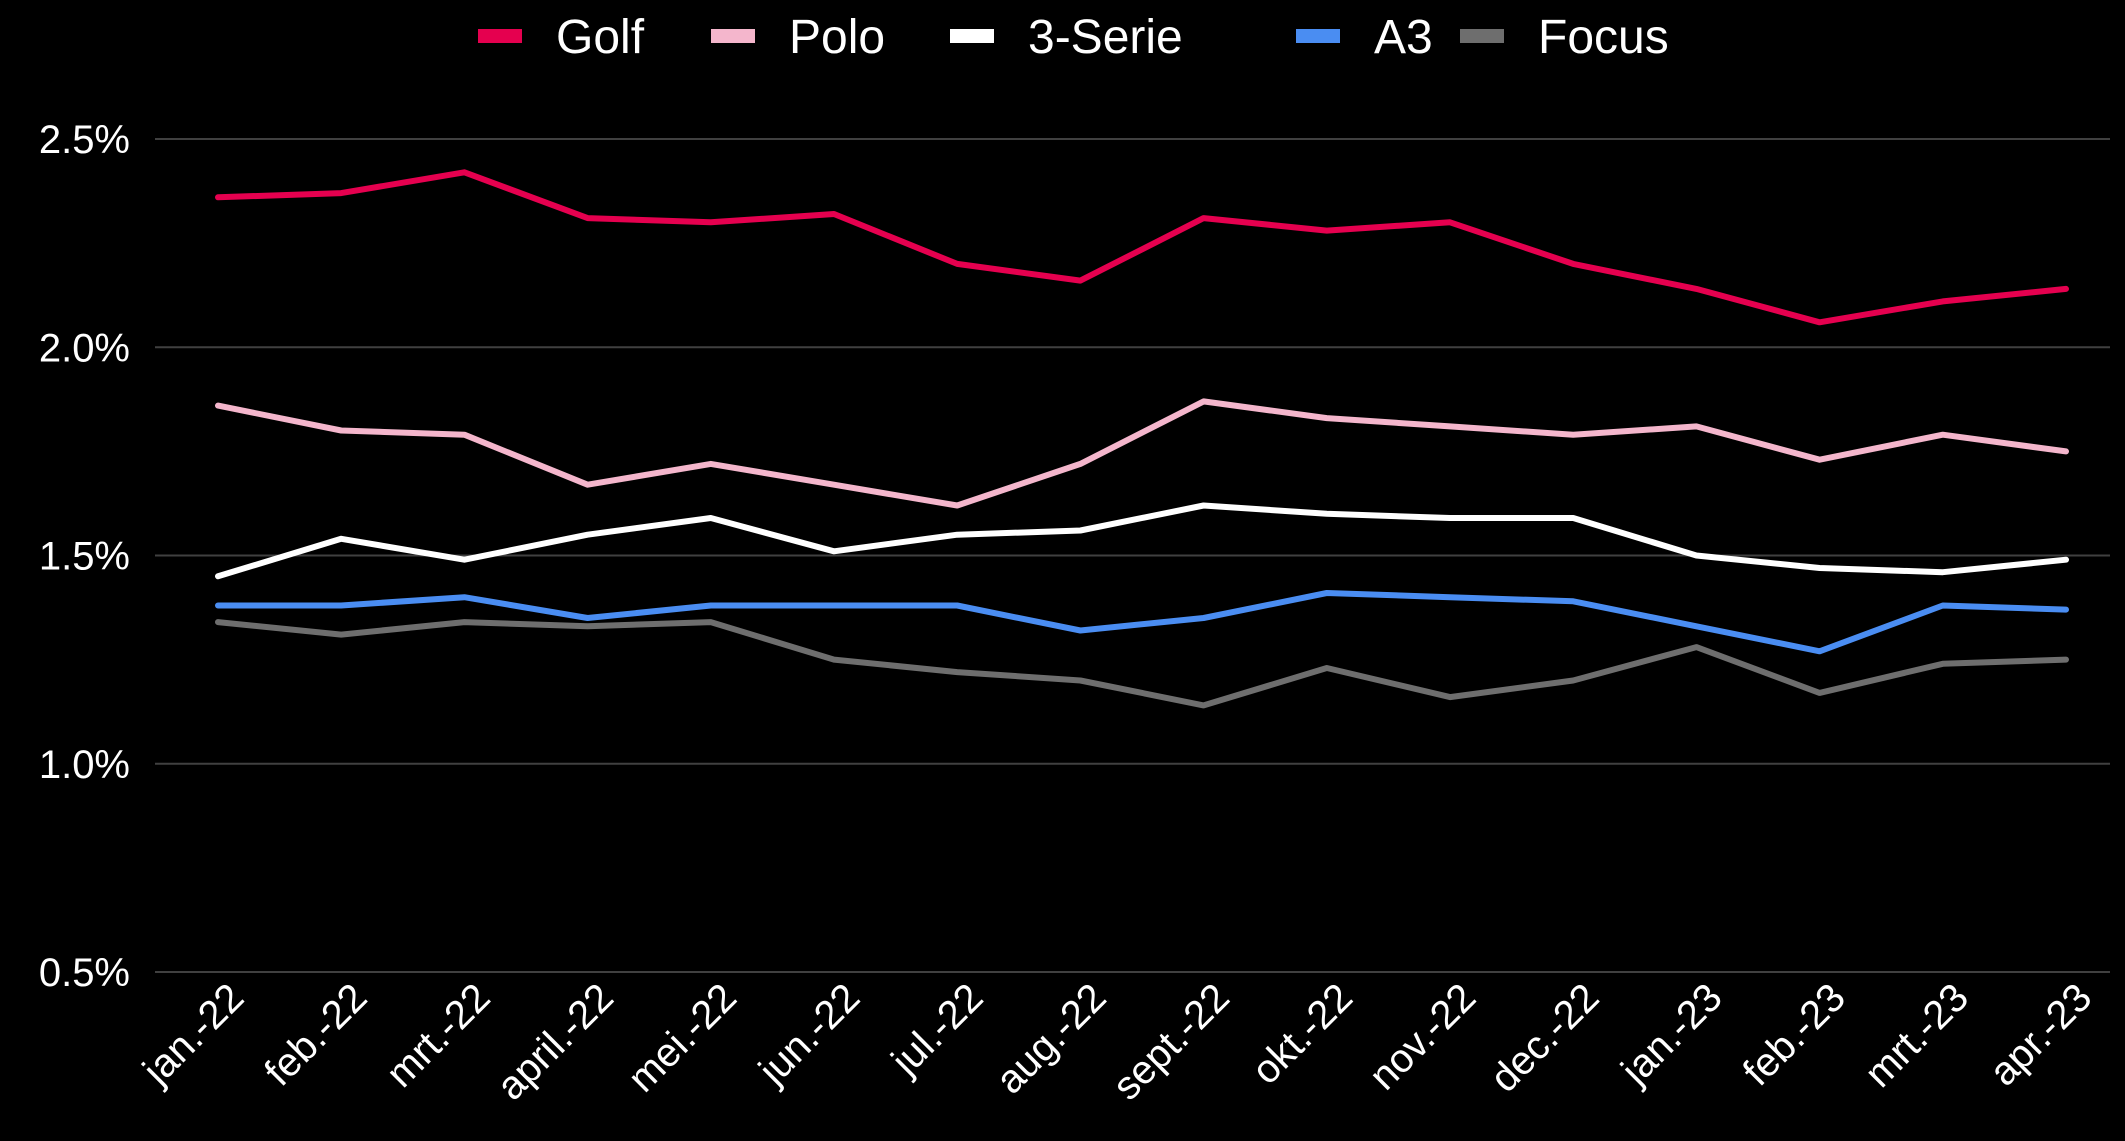  I want to click on legend-label: A3, so click(1403, 37).